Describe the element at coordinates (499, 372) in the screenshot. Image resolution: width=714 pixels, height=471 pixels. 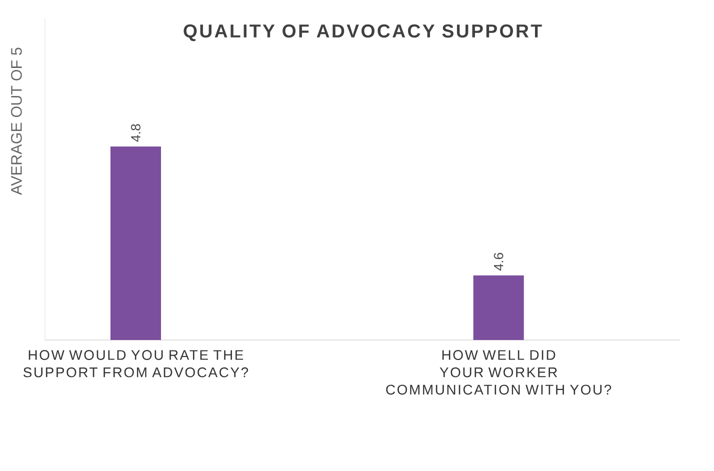
I see `x-tick-label: HOW WELL DID YOUR WORKER COMMUNICATION WITH YOU?` at that location.